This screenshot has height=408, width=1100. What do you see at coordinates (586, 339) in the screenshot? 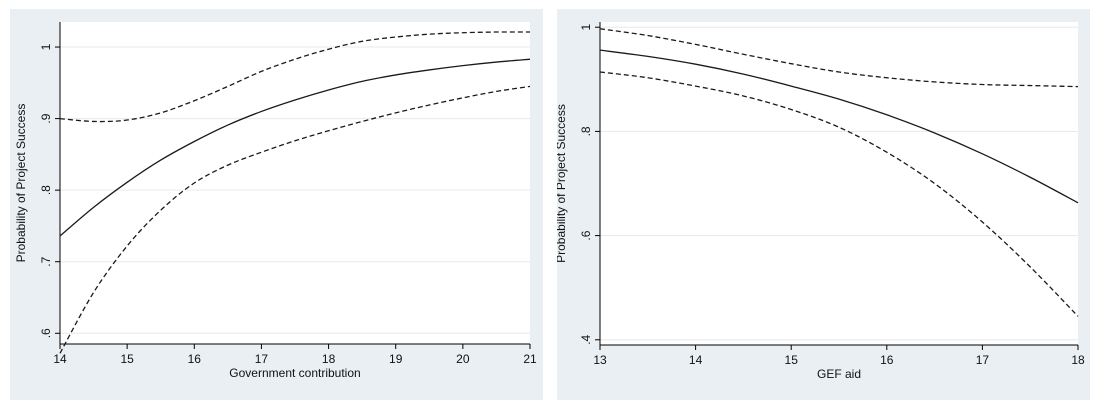
I see `y-tick-label: .4` at bounding box center [586, 339].